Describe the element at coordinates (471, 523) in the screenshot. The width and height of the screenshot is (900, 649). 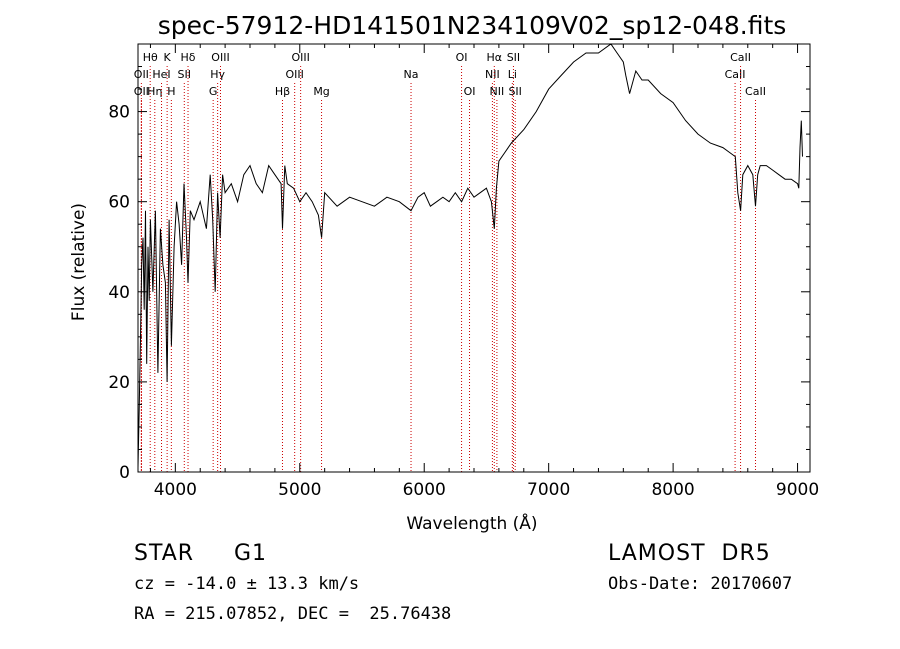
I see `x-axis-label: Wavelength (Å)` at that location.